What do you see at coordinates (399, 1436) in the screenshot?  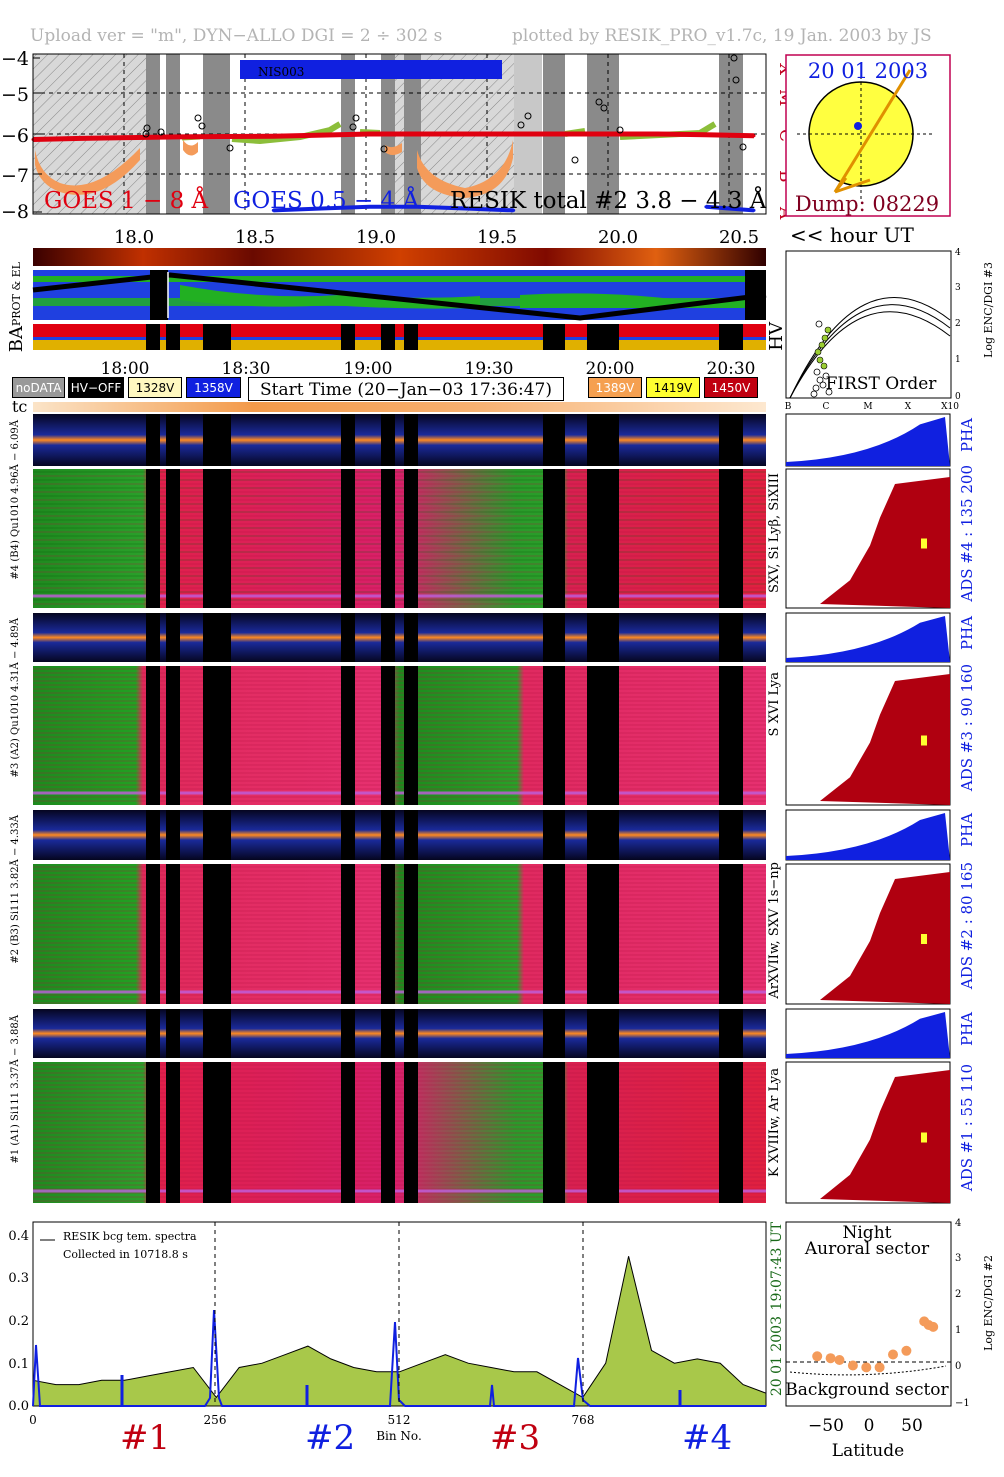 I see `spectra-xlabel: Bin No.` at bounding box center [399, 1436].